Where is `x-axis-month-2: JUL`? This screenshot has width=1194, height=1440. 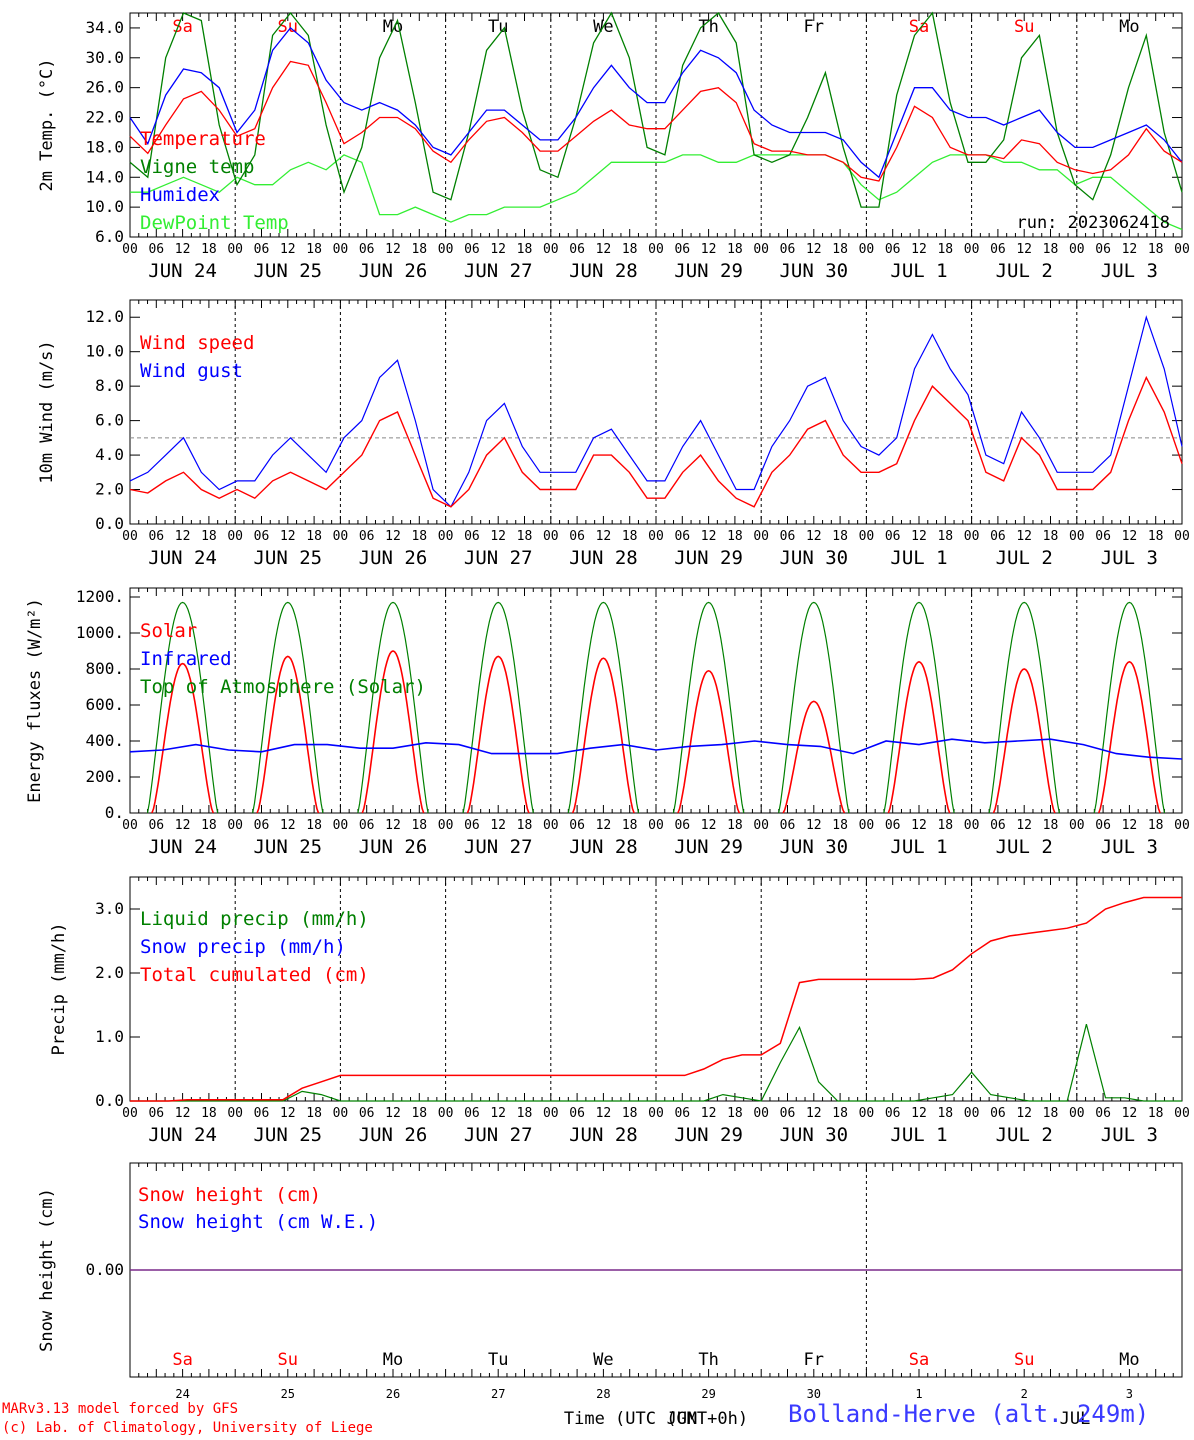 x-axis-month-2: JUL is located at coordinates (1075, 1419).